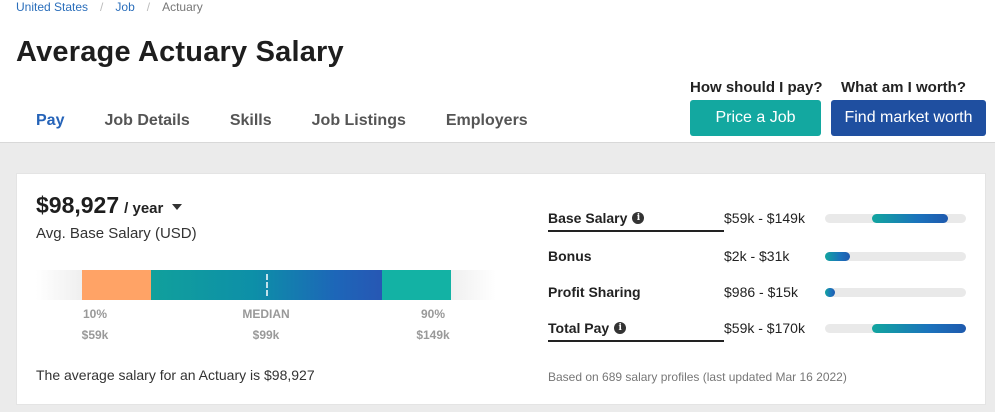 This screenshot has width=995, height=412. What do you see at coordinates (757, 256) in the screenshot?
I see `comp-range: $2k - $31k` at bounding box center [757, 256].